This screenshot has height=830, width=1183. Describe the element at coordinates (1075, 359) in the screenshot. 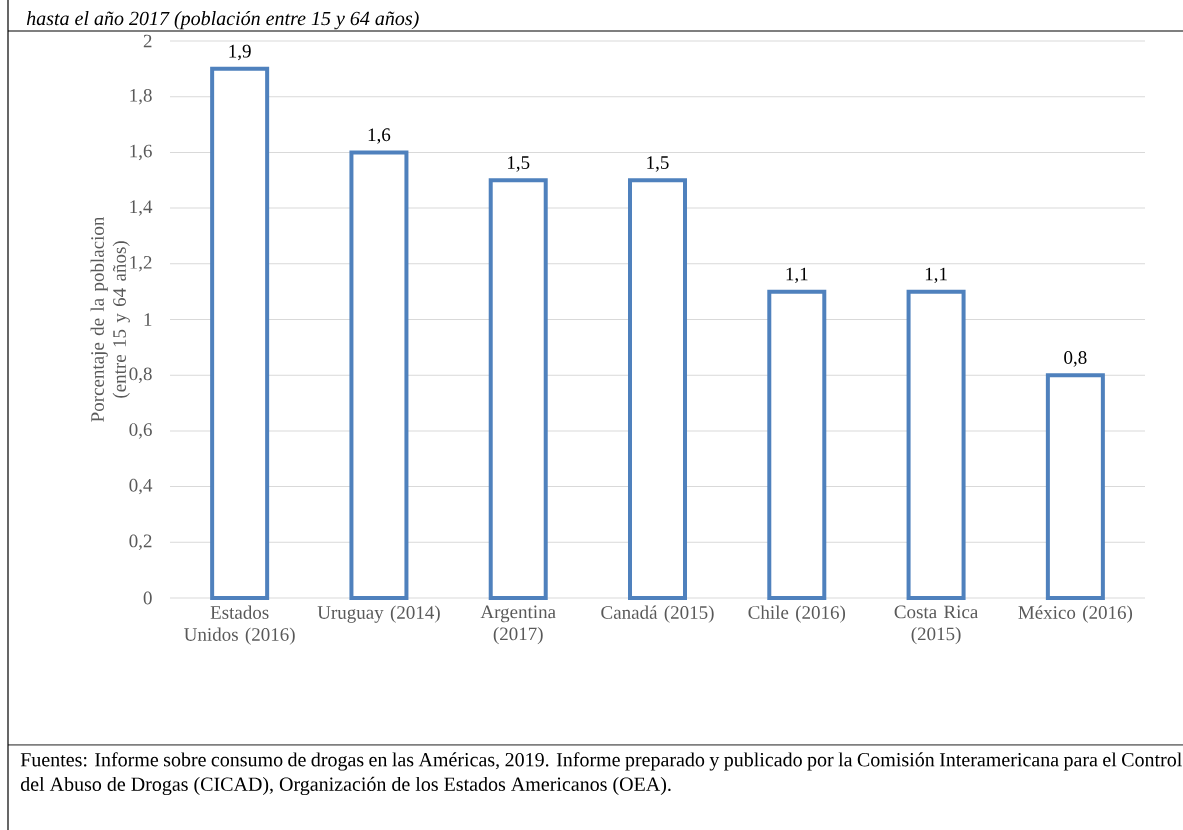

I see `data-label: 0,8` at that location.